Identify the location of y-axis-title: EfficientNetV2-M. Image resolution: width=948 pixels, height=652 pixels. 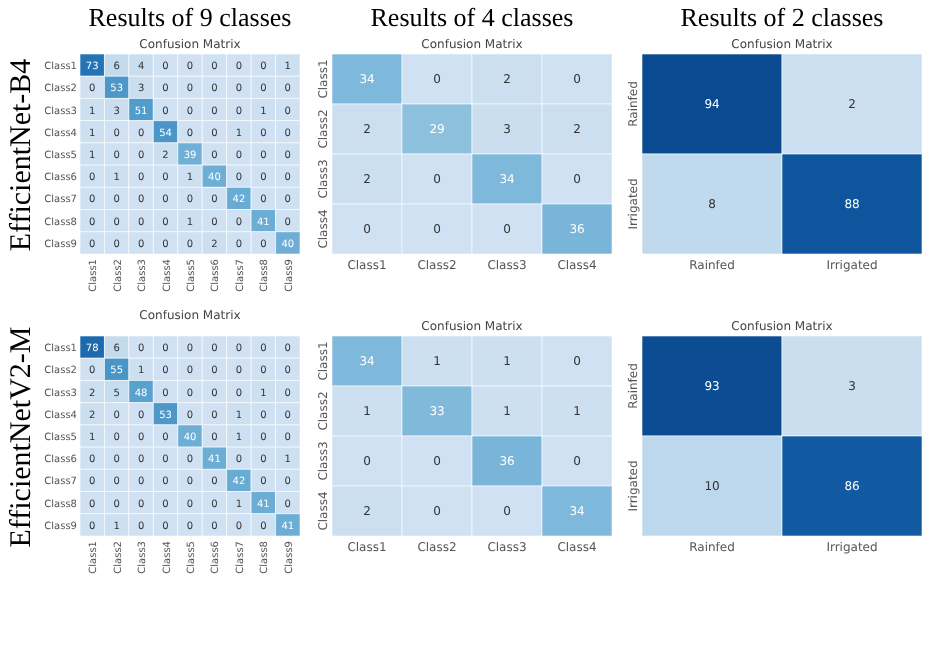
(22, 437).